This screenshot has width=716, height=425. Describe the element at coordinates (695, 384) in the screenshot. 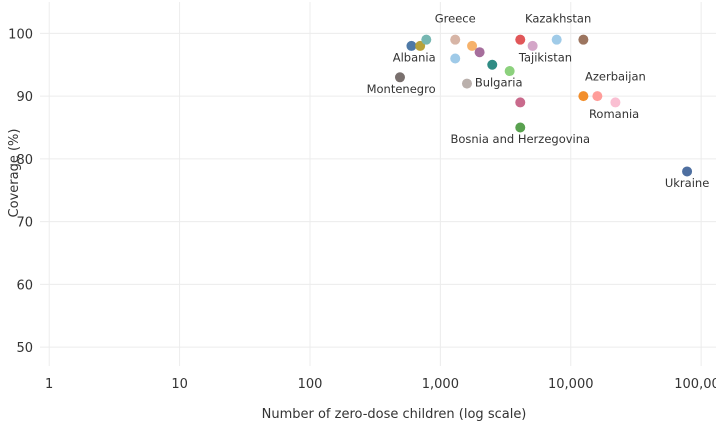

I see `x-tick-label: 100,000` at that location.